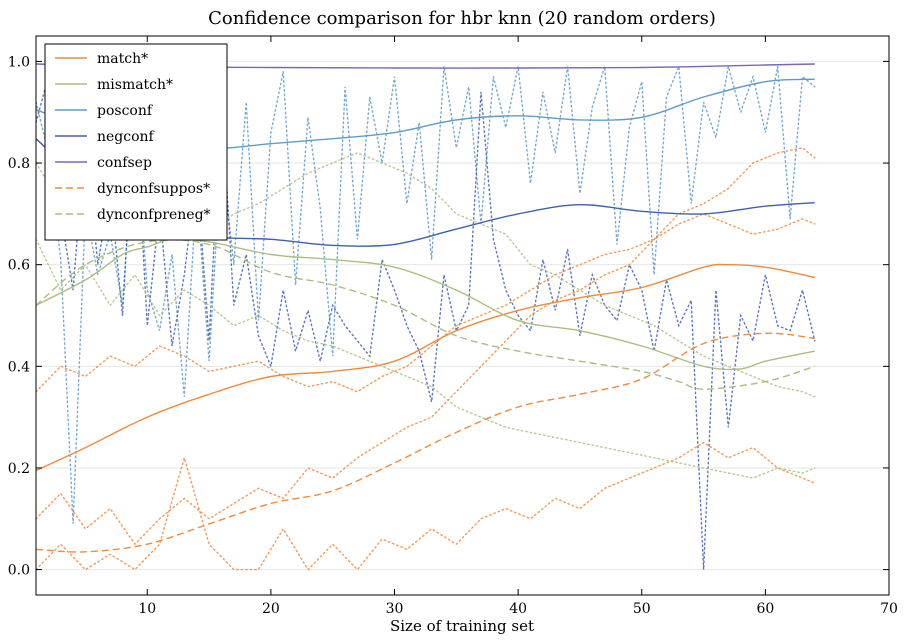 The height and width of the screenshot is (644, 906). I want to click on x-tick-label: 20, so click(271, 609).